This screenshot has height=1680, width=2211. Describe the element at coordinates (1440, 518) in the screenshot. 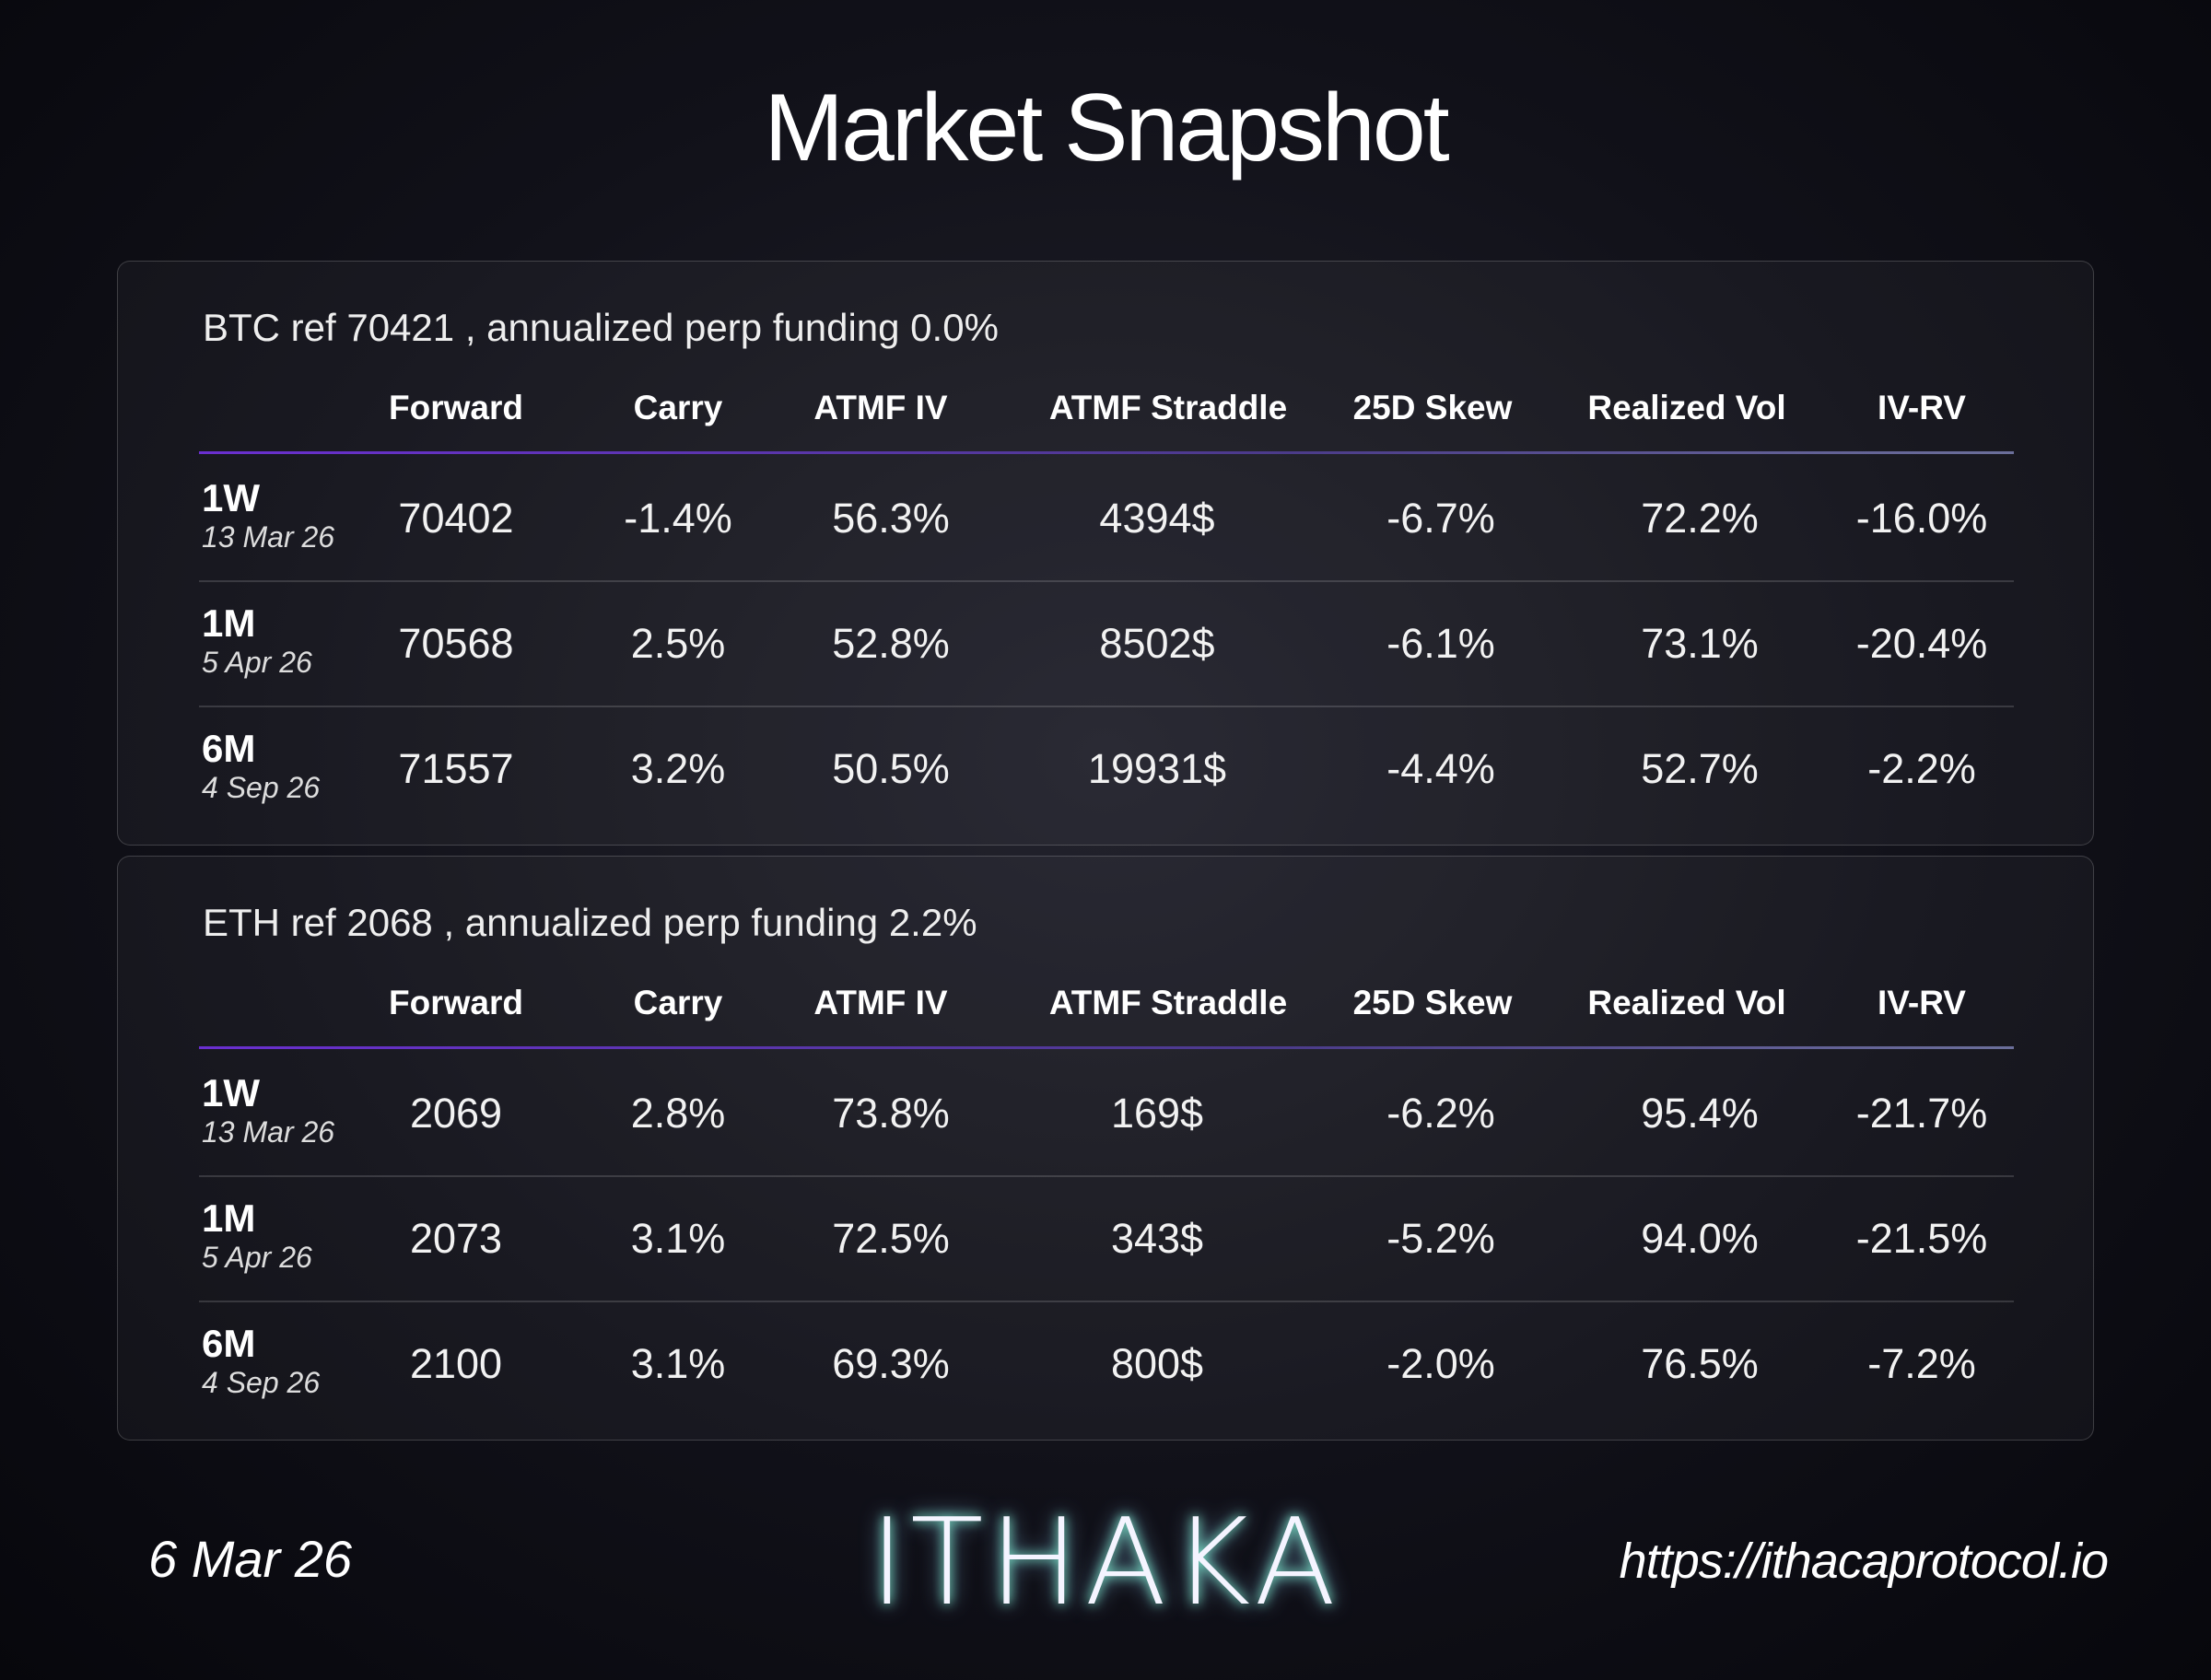

I see `cell: -6.7%` at that location.